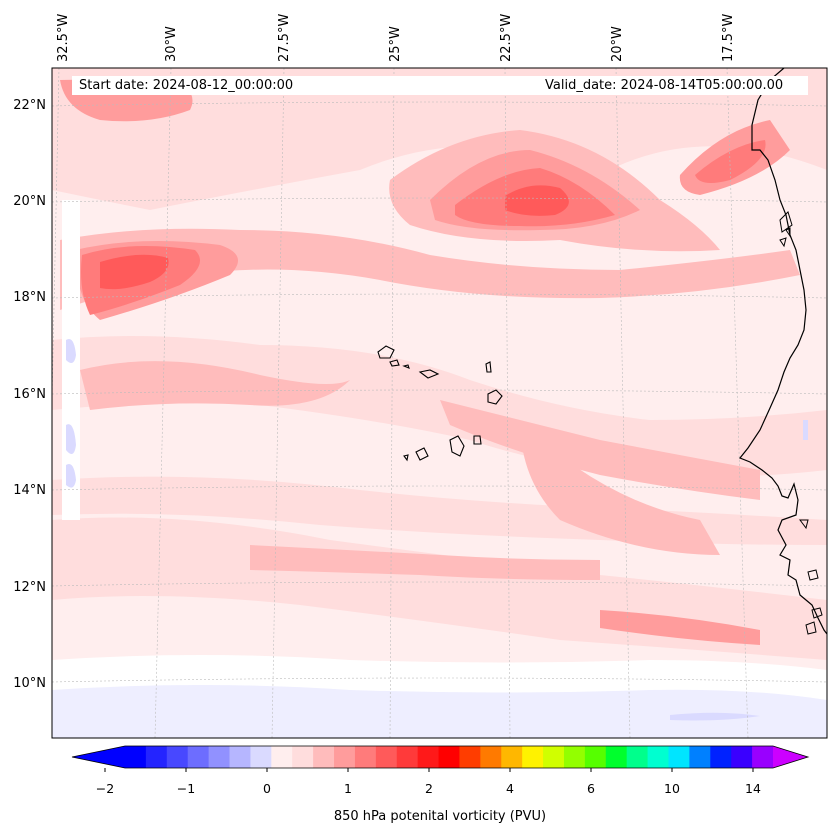  I want to click on pv-lower-band, so click(425, 562).